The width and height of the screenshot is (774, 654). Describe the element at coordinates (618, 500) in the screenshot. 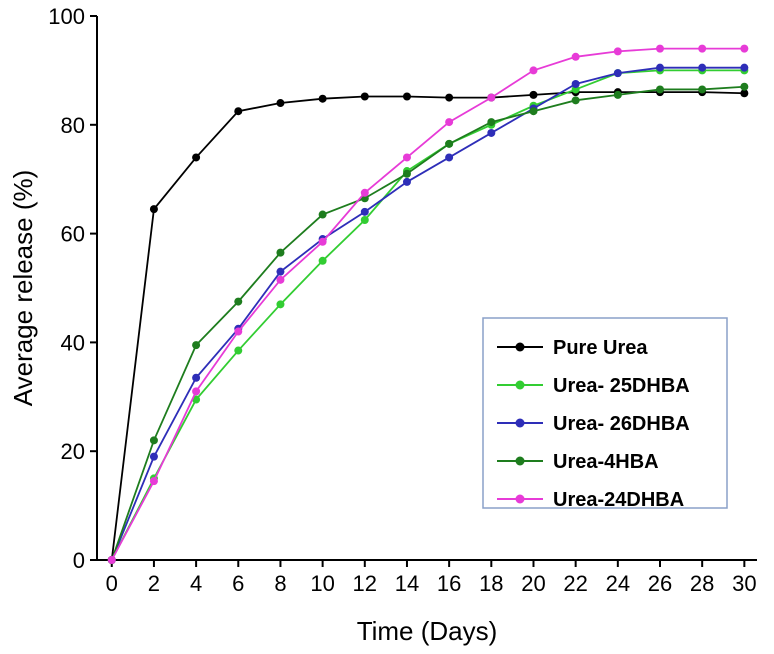

I see `legend-label: Urea-24DHBA` at that location.